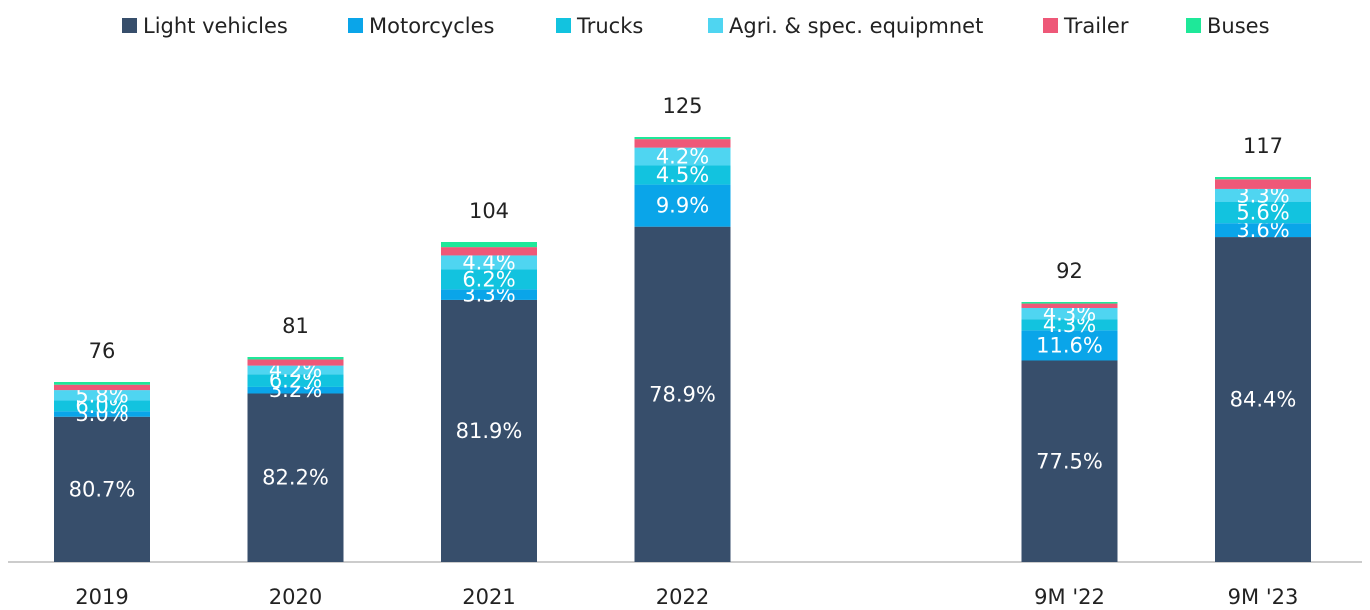  I want to click on value-label: 81.9%, so click(489, 431).